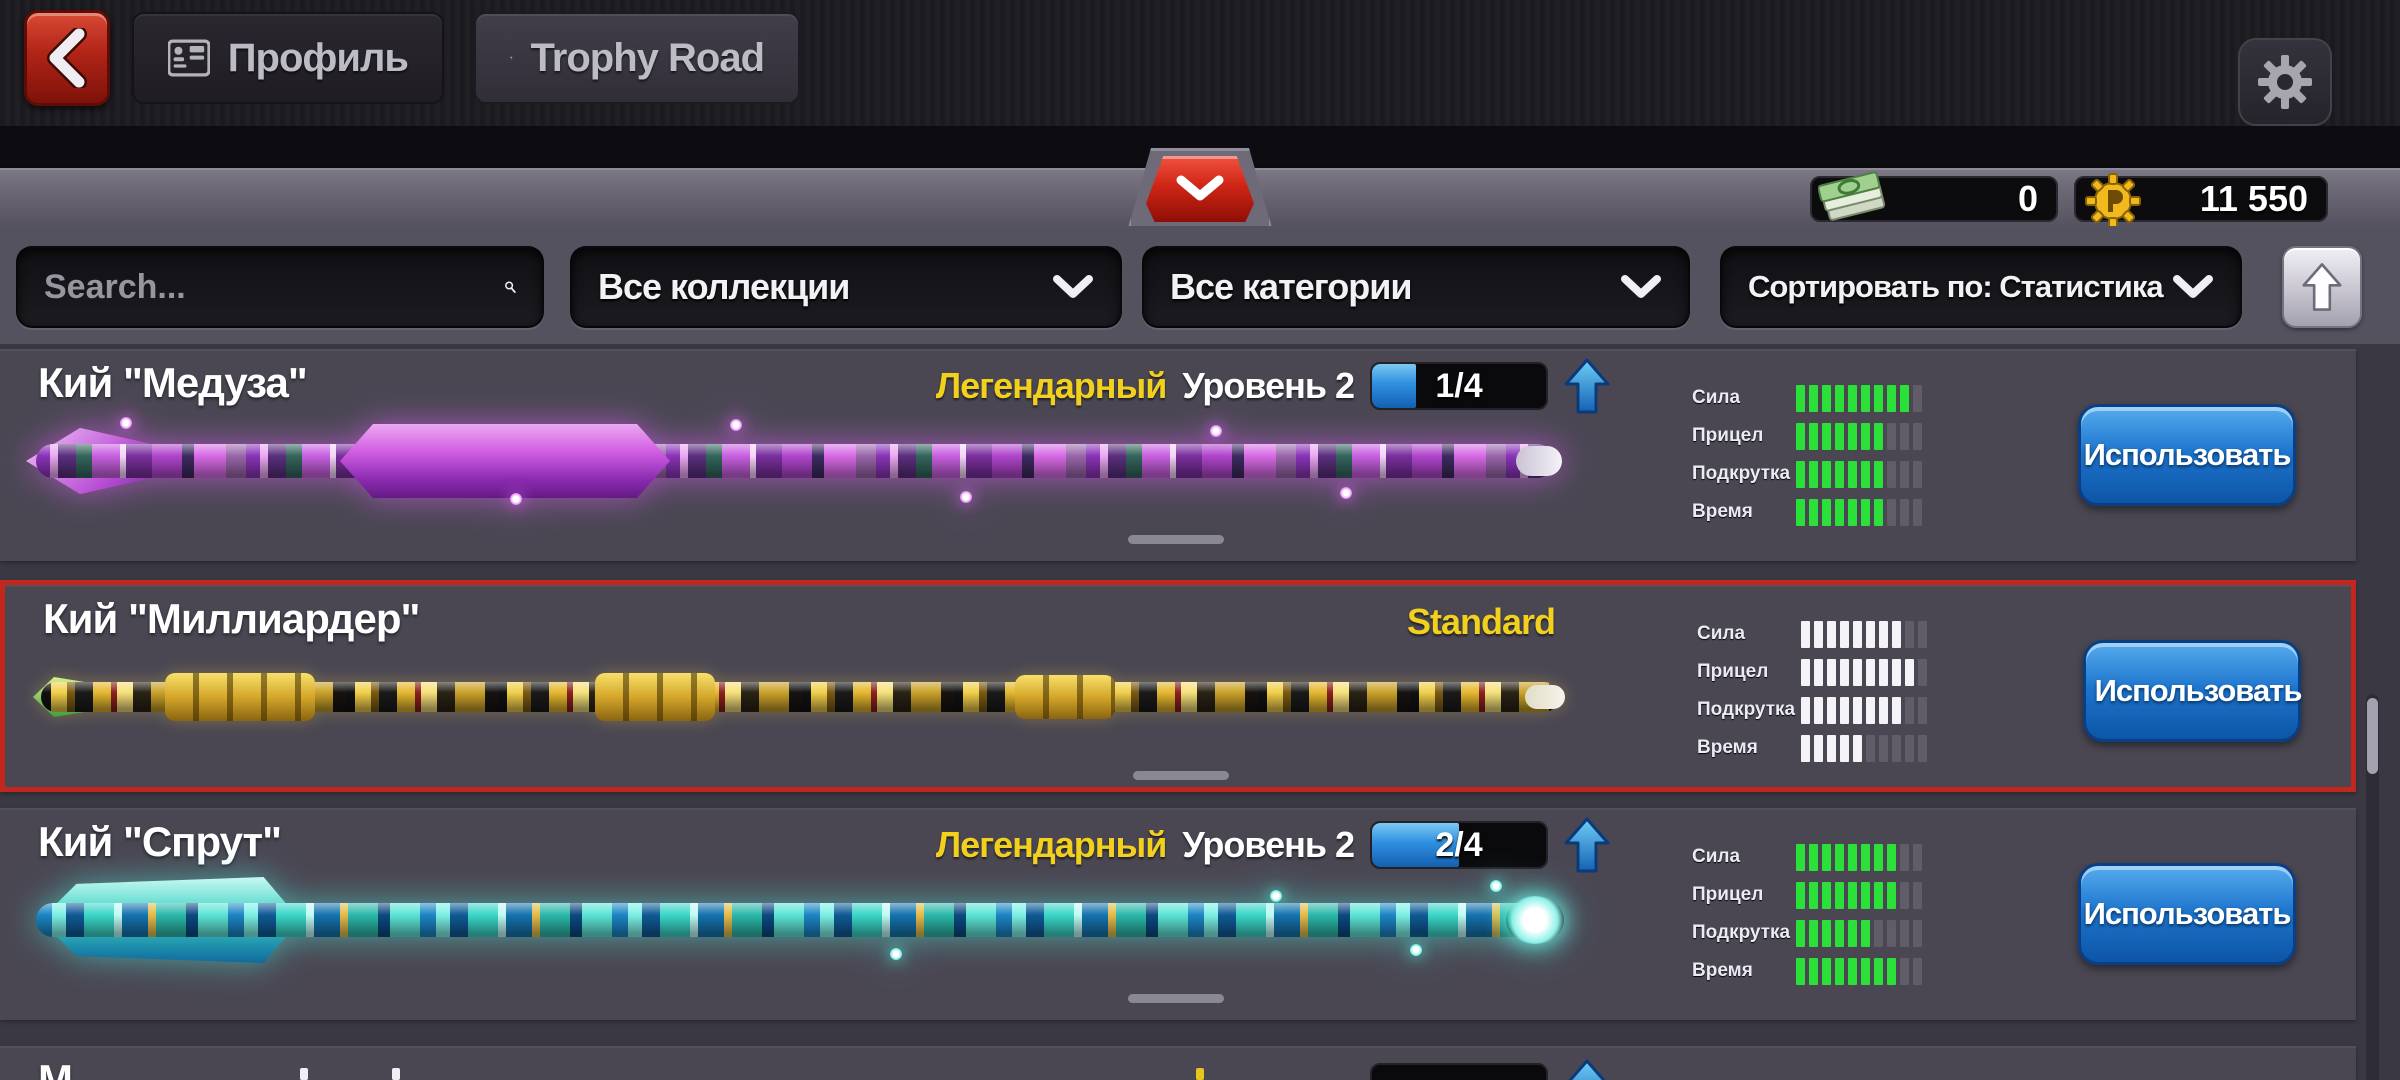 Image resolution: width=2400 pixels, height=1080 pixels. Describe the element at coordinates (173, 382) in the screenshot. I see `cue-title: Кий "Медуза"` at that location.